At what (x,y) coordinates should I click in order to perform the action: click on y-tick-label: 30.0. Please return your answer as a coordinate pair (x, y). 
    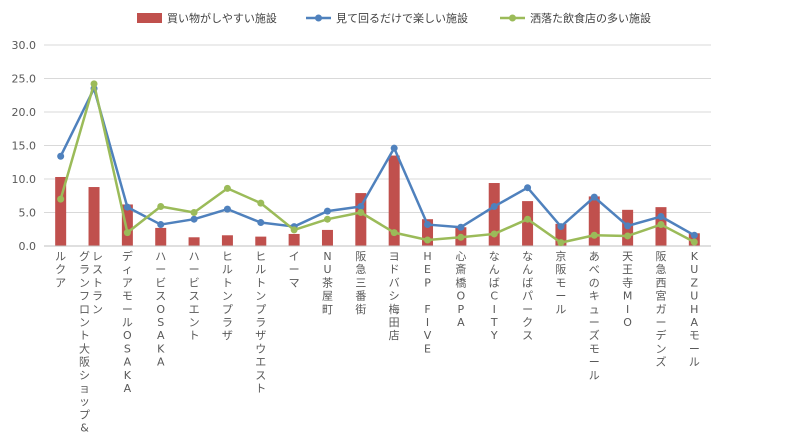
    Looking at the image, I should click on (24, 45).